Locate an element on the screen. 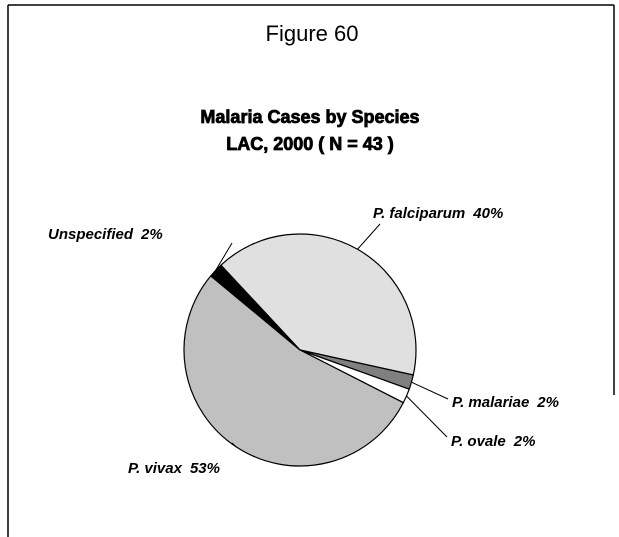 The width and height of the screenshot is (619, 537). pie-slice is located at coordinates (318, 304).